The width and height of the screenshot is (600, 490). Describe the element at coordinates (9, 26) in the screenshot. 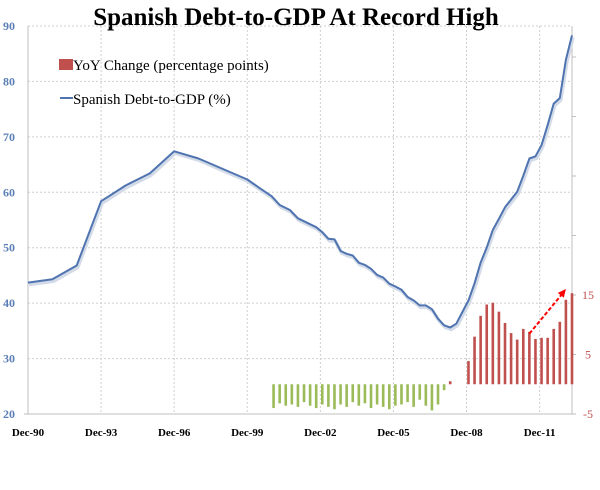

I see `left-tick-label: 90` at that location.